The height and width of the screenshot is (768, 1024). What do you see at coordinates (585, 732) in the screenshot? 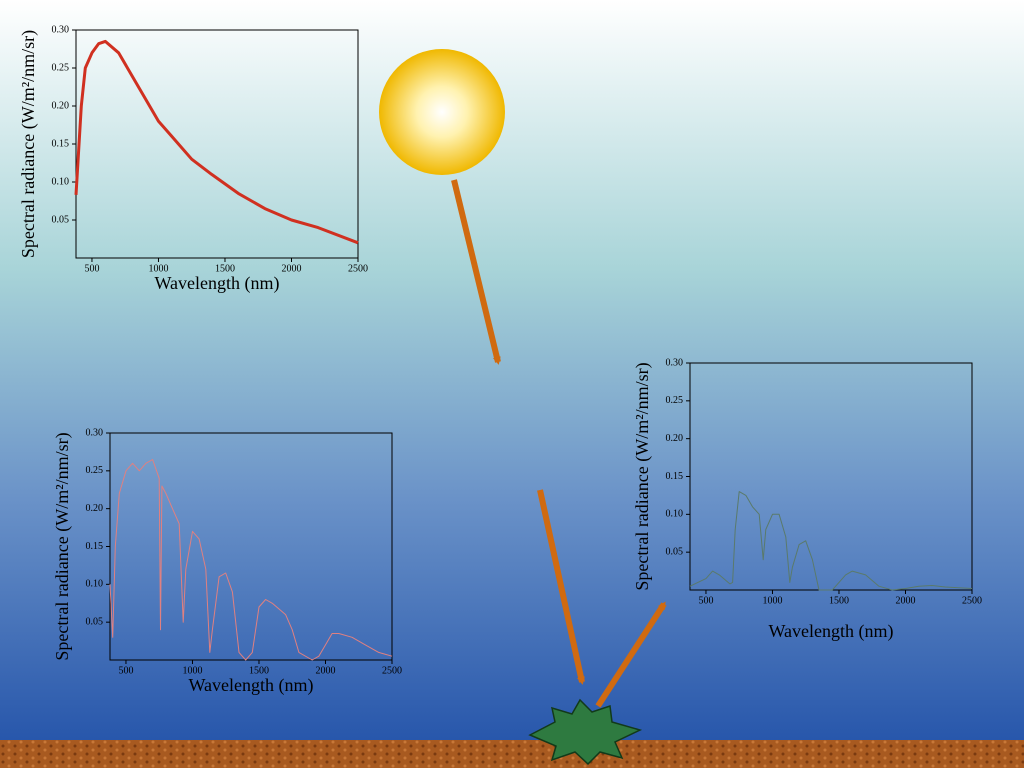
I see `vegetation` at bounding box center [585, 732].